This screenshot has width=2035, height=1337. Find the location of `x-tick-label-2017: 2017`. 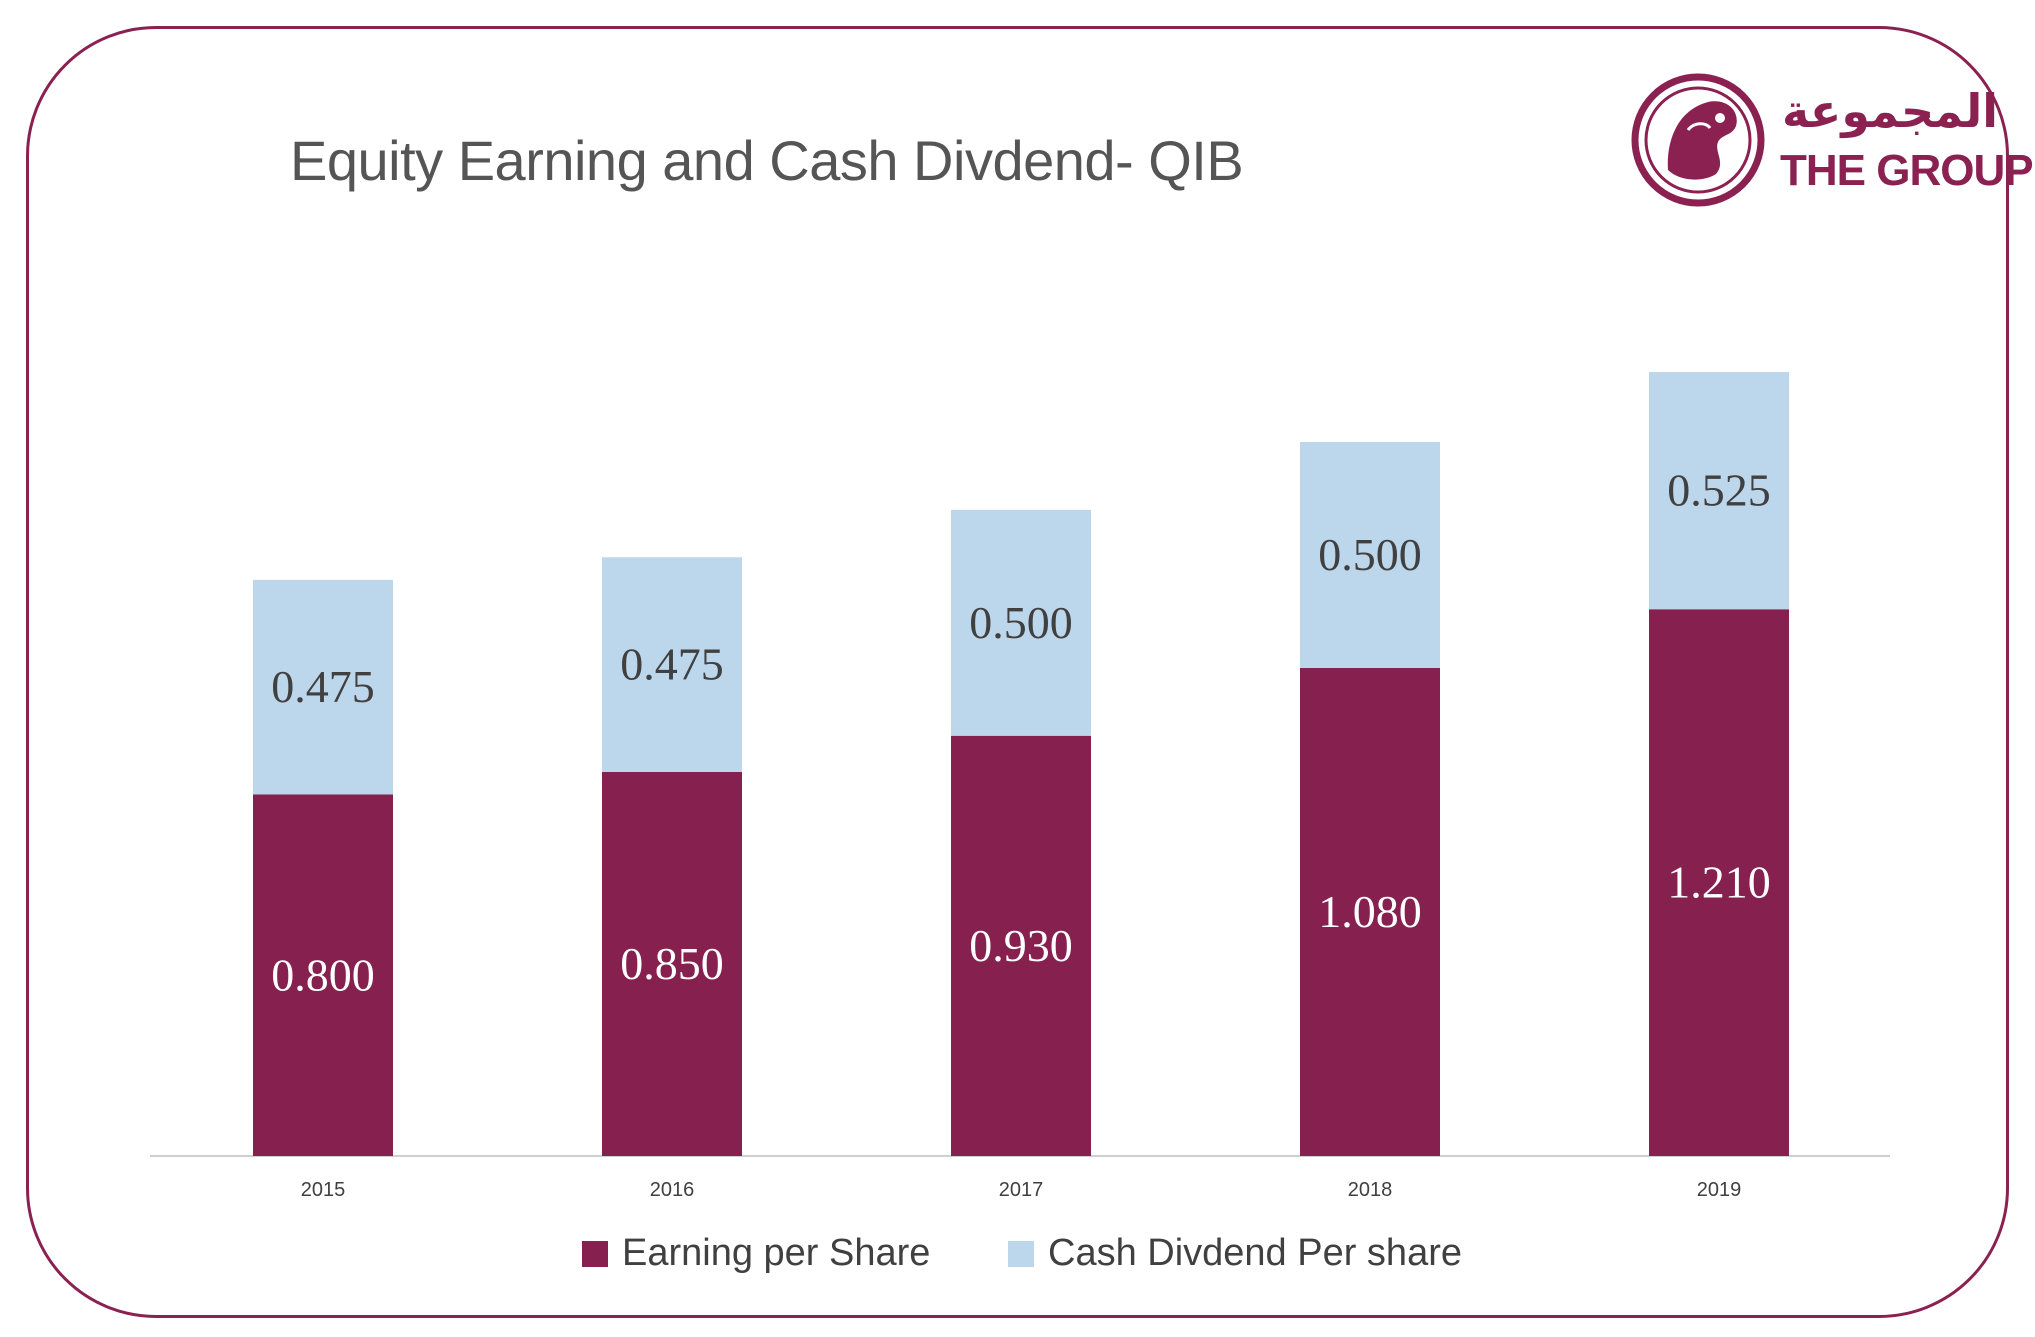

x-tick-label-2017: 2017 is located at coordinates (1021, 1190).